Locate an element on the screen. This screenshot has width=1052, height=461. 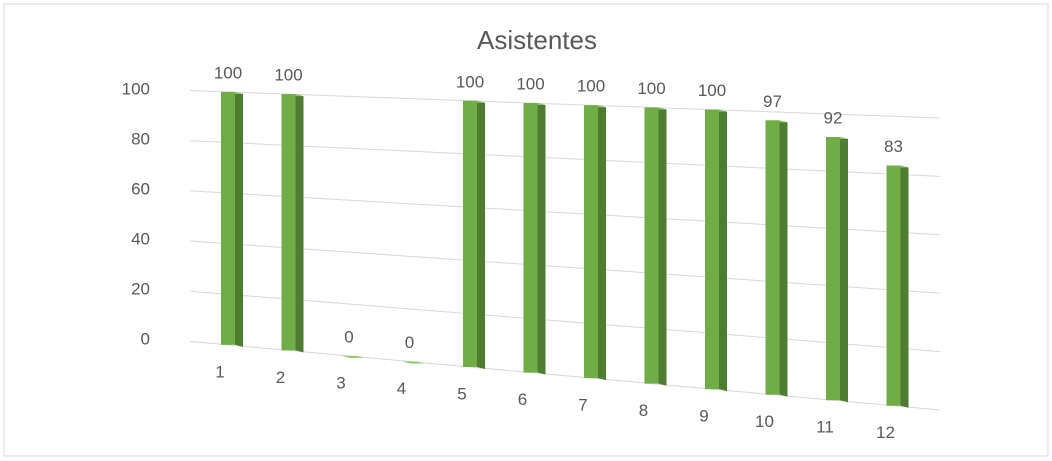
x-tick-label: 6 is located at coordinates (522, 399).